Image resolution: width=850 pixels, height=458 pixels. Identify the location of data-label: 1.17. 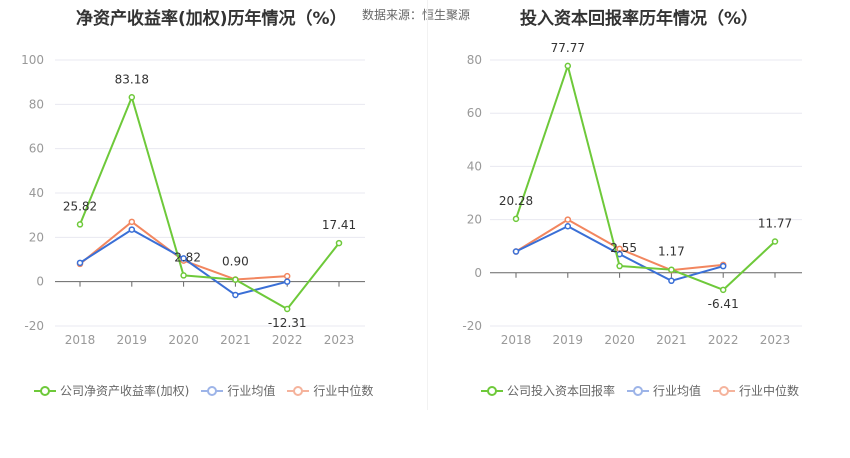
(671, 252).